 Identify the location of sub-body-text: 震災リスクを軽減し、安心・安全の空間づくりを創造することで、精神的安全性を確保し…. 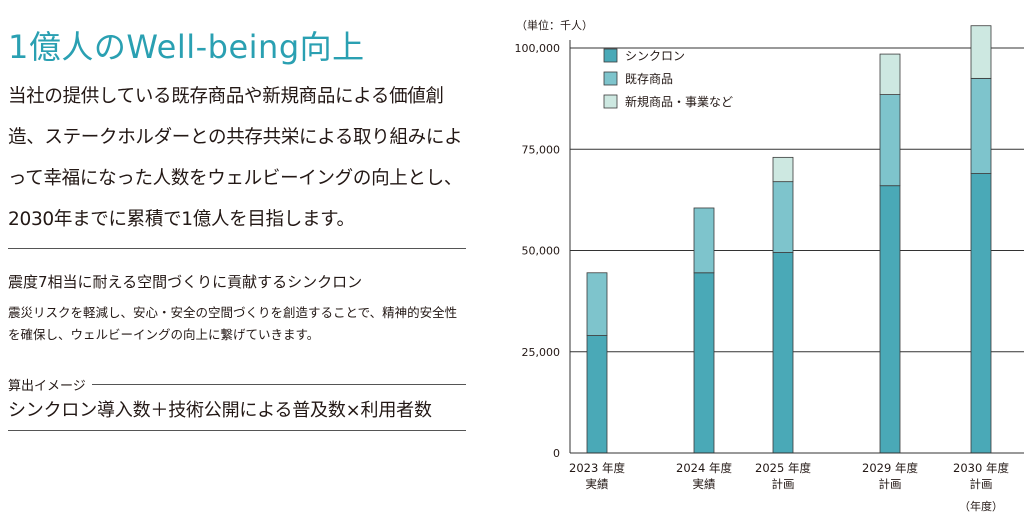
(233, 323).